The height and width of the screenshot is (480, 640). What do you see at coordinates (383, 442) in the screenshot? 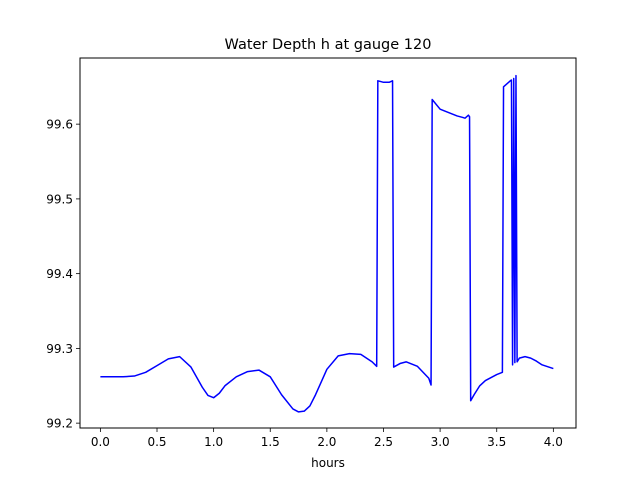
I see `x-tick-label: 2.5` at bounding box center [383, 442].